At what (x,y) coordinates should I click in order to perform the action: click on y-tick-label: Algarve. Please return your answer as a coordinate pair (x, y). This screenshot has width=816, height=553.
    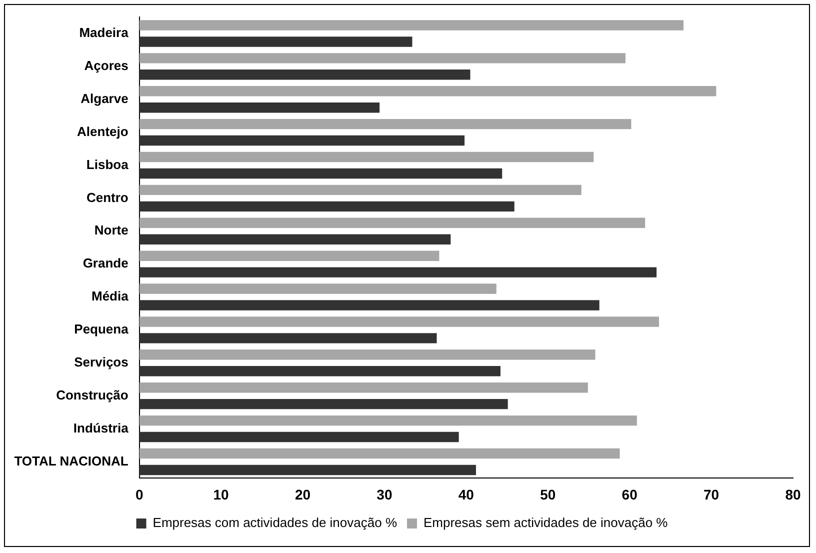
    Looking at the image, I should click on (104, 98).